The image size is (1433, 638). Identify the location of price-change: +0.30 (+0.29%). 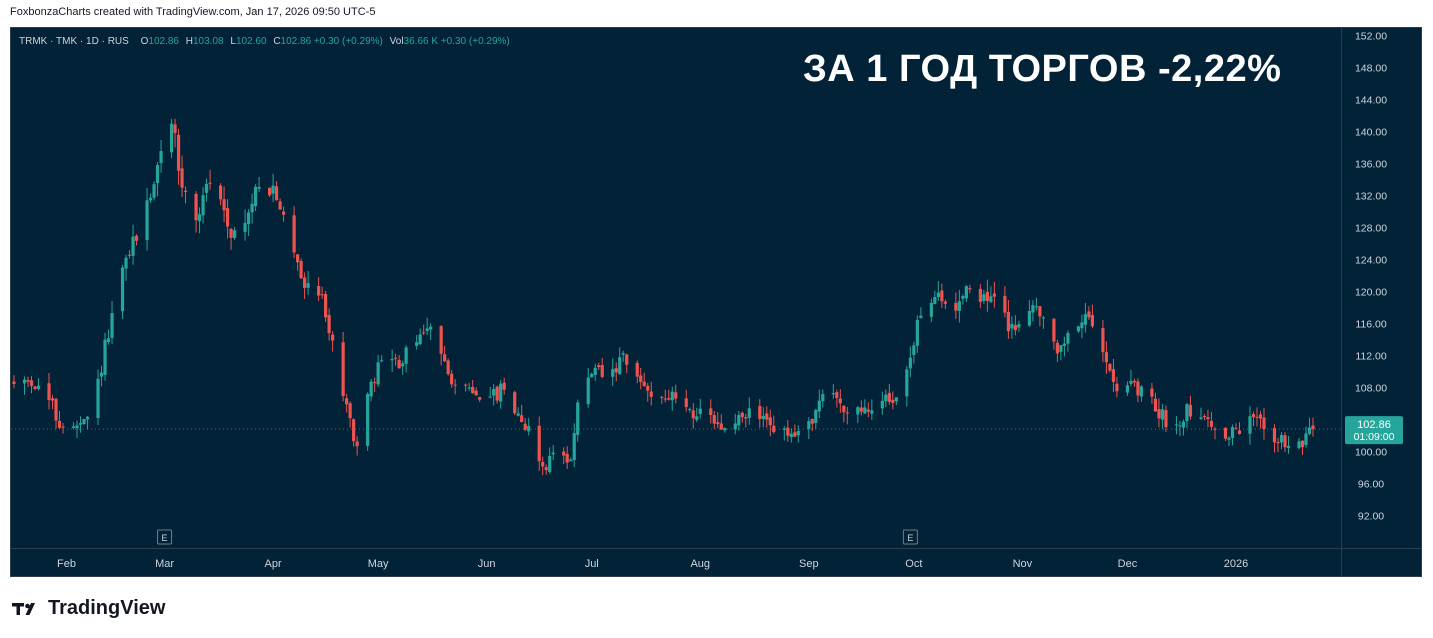
(348, 41).